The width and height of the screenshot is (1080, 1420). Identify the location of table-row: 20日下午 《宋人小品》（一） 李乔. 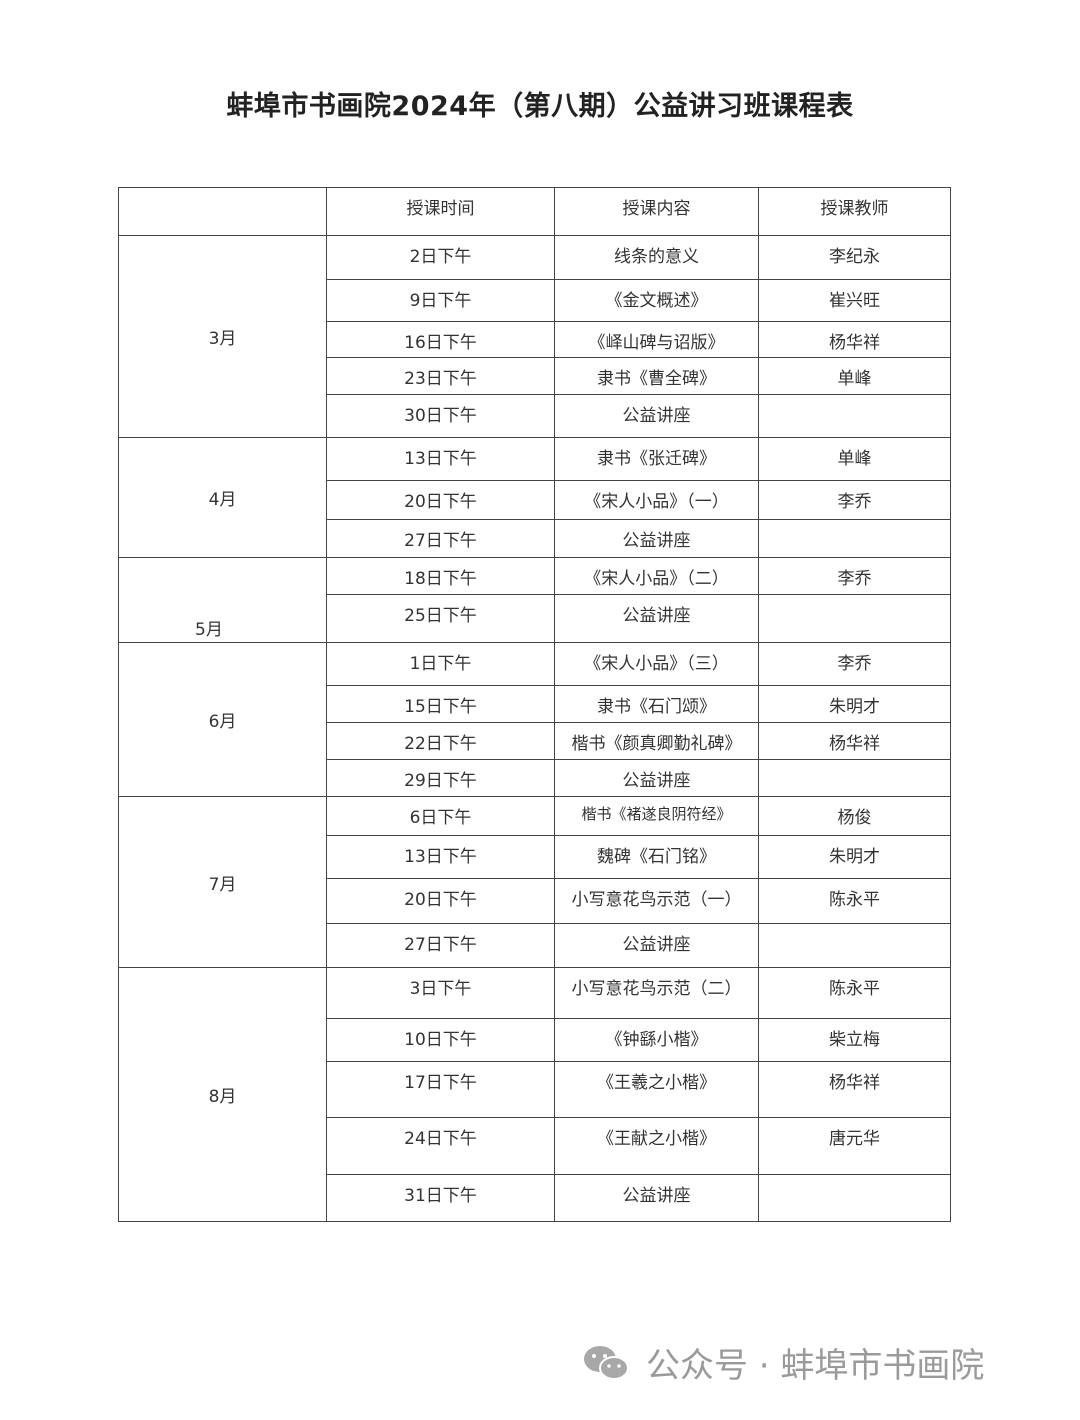
(535, 500).